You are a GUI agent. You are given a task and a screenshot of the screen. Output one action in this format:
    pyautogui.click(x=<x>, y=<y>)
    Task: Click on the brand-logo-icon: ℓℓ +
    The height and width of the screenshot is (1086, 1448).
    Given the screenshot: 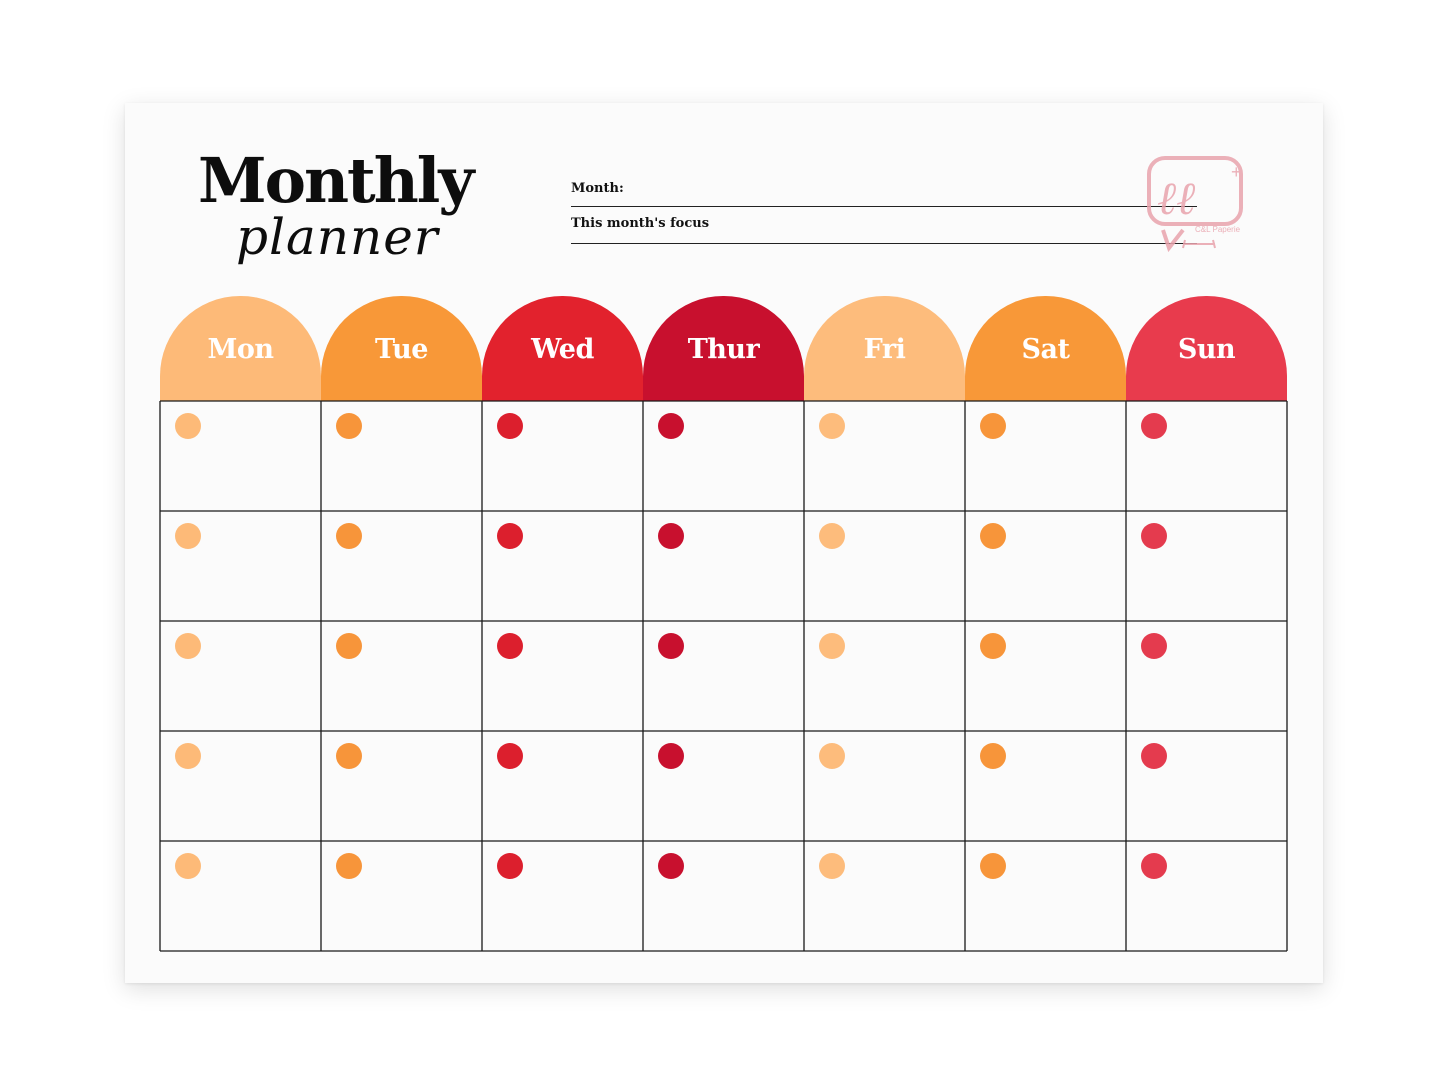 What is the action you would take?
    pyautogui.click(x=1195, y=204)
    